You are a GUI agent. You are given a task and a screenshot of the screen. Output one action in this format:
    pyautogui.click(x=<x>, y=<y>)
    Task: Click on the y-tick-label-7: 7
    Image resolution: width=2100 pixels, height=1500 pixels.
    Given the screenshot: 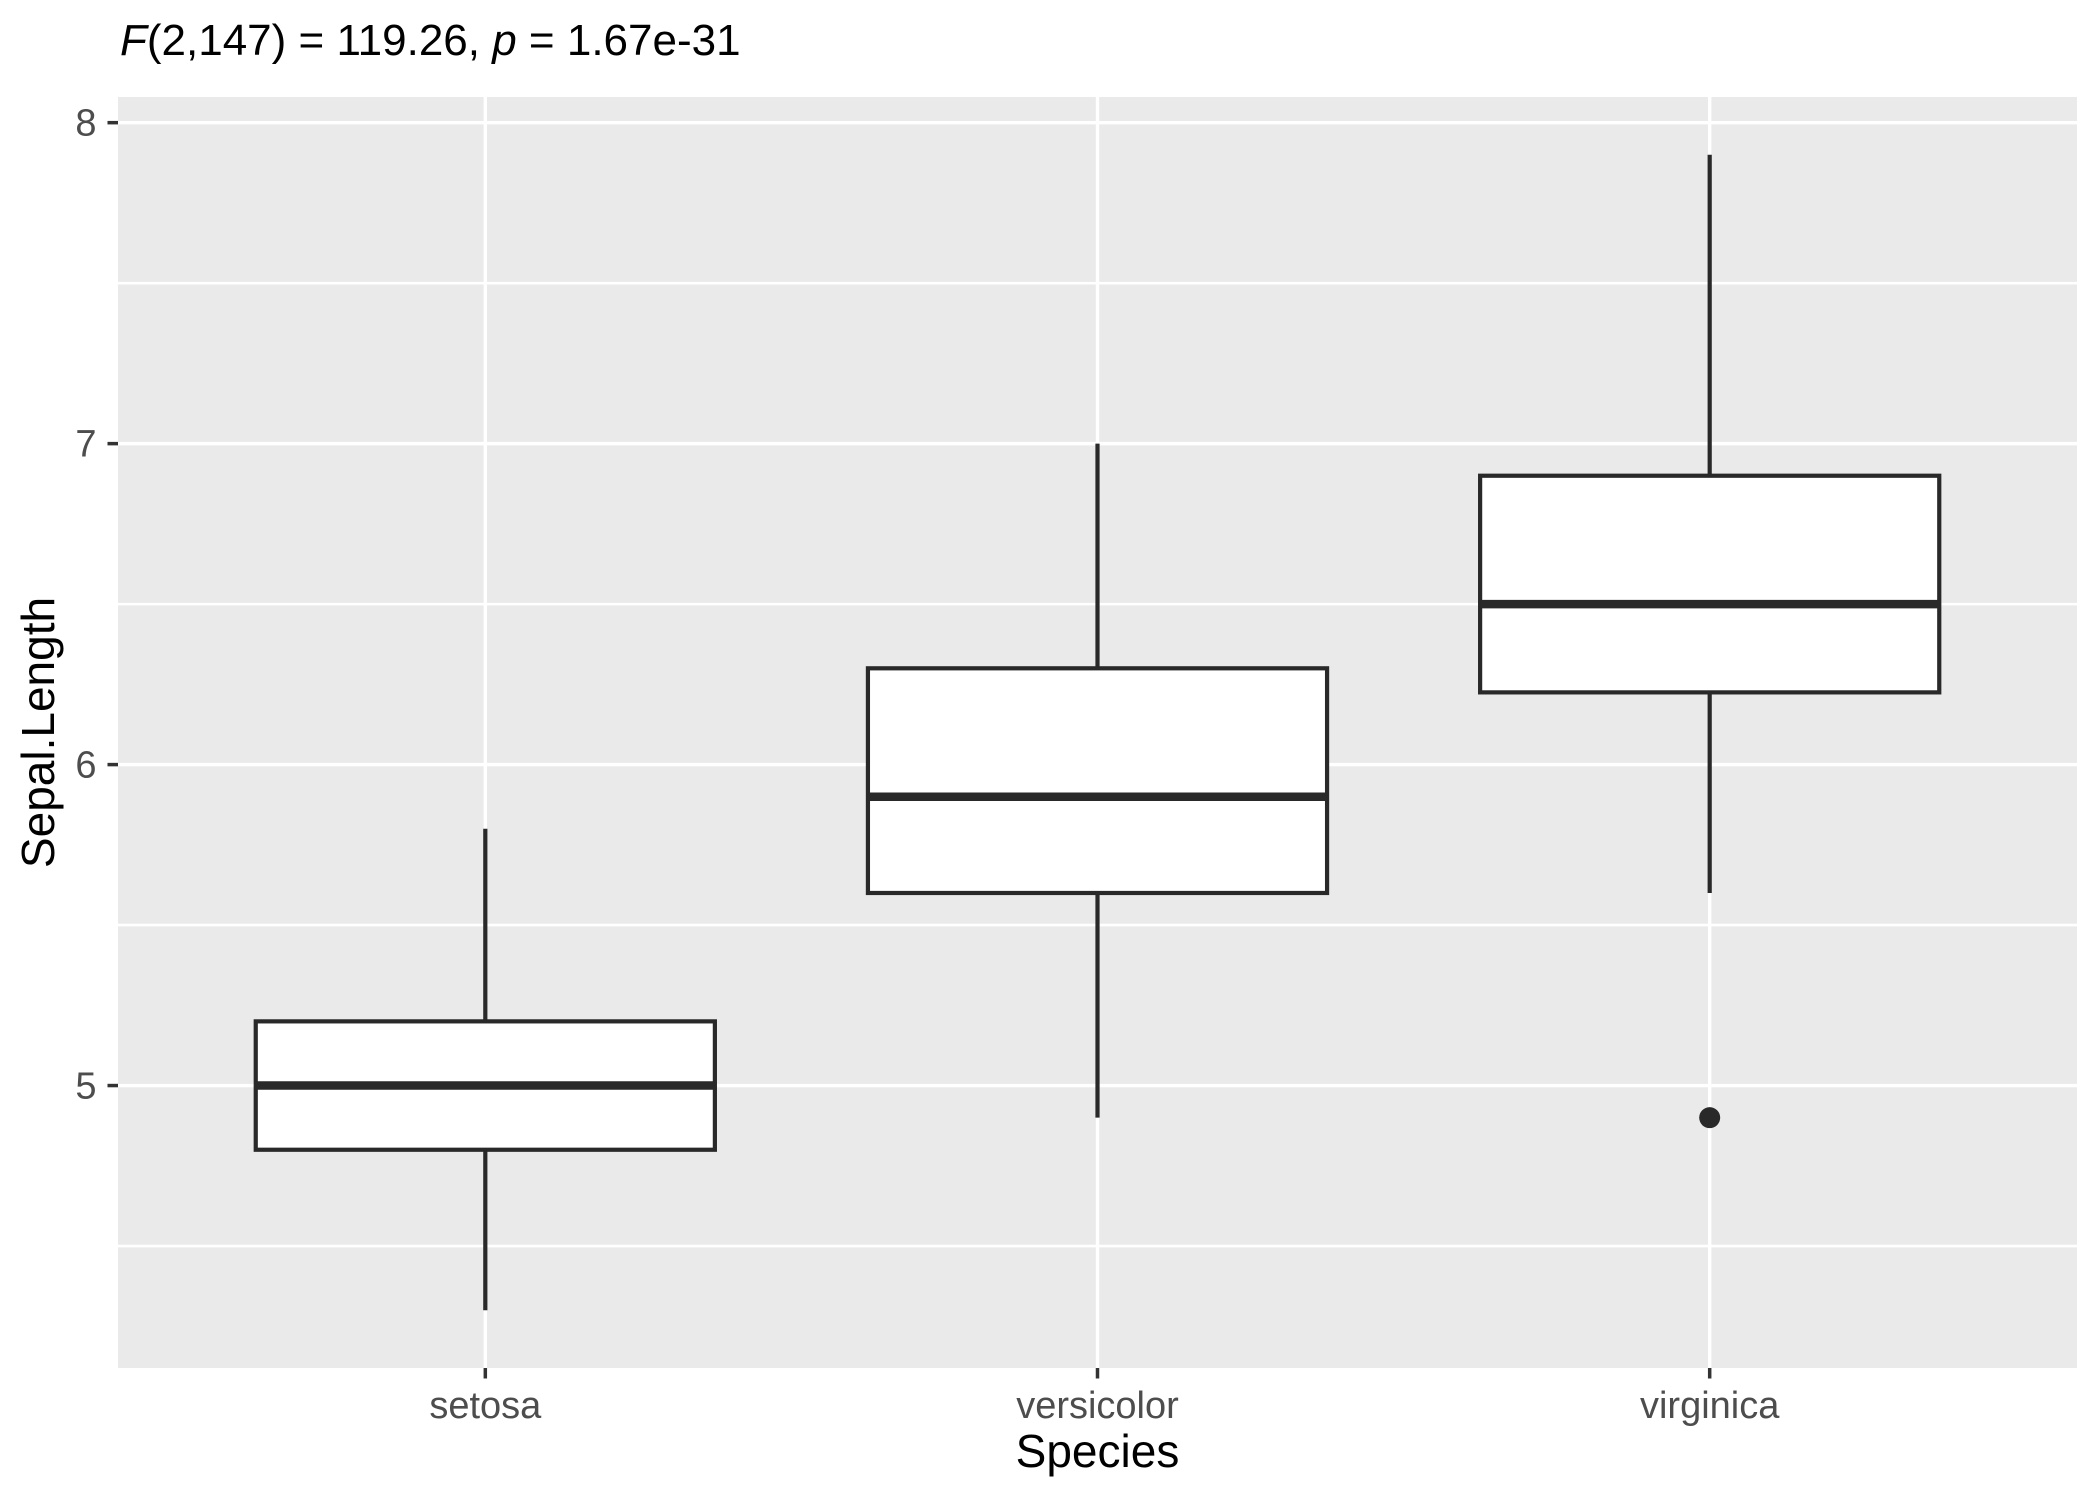 What is the action you would take?
    pyautogui.click(x=85, y=445)
    